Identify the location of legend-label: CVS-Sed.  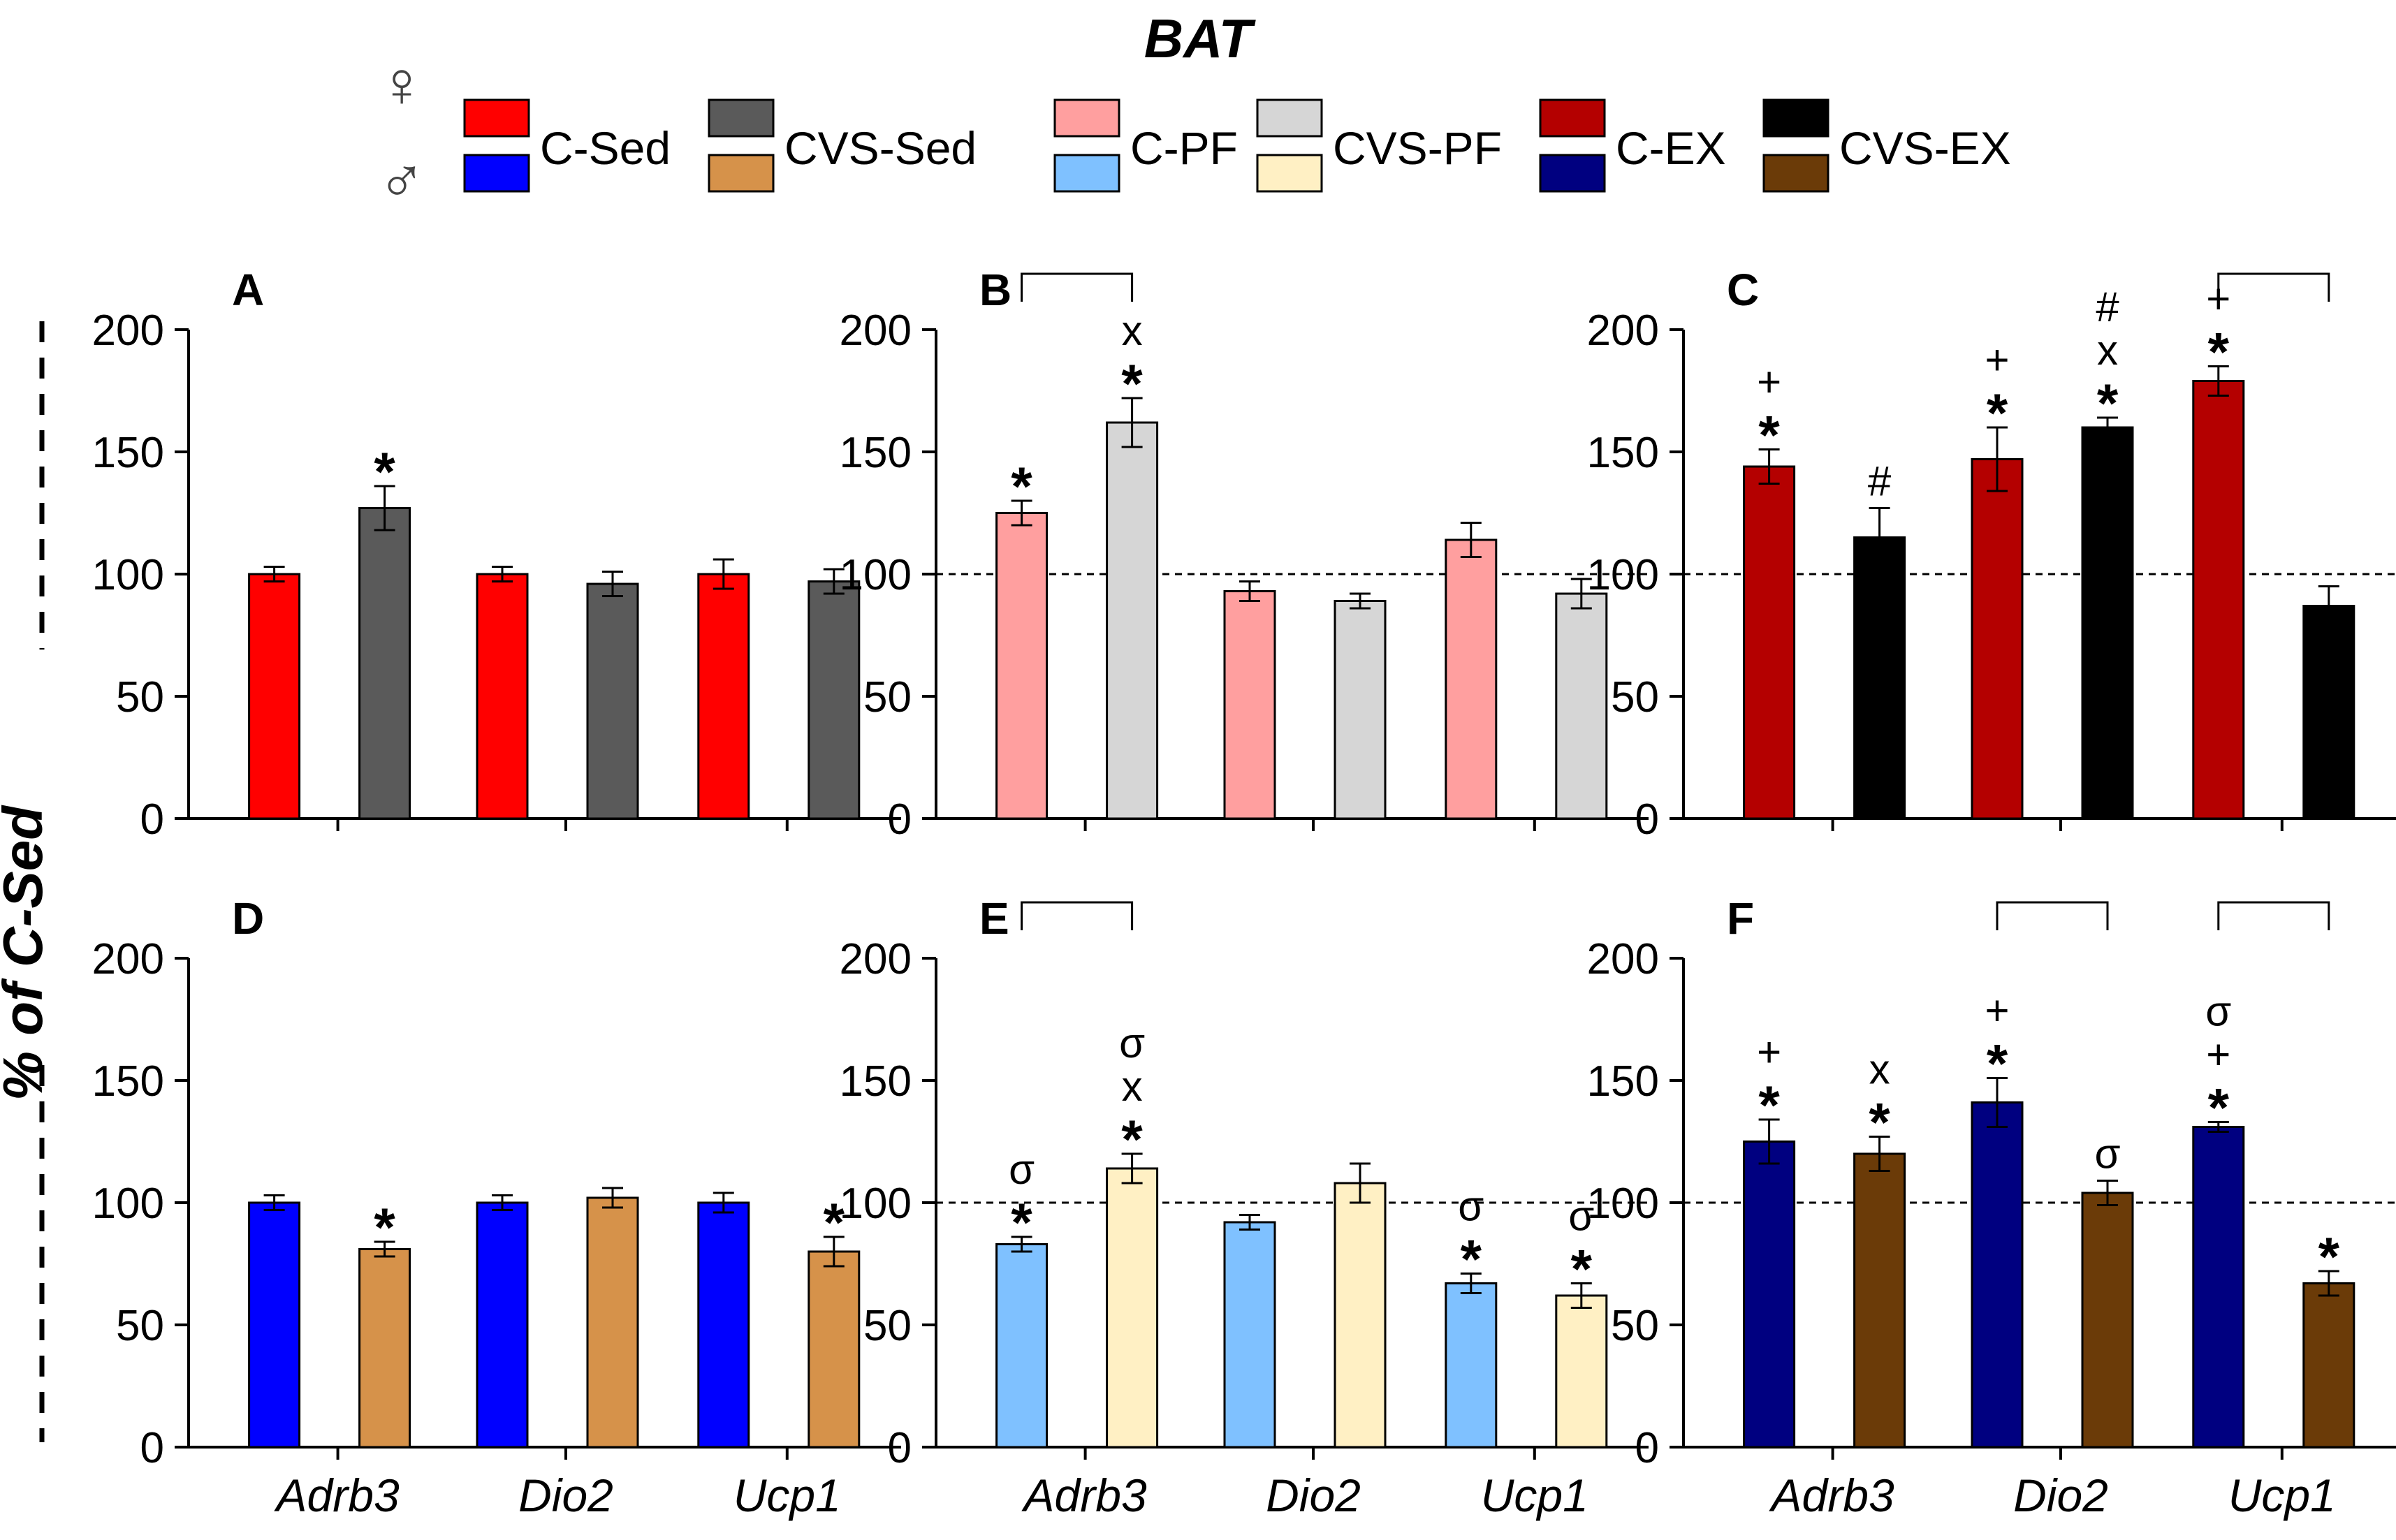
(880, 148).